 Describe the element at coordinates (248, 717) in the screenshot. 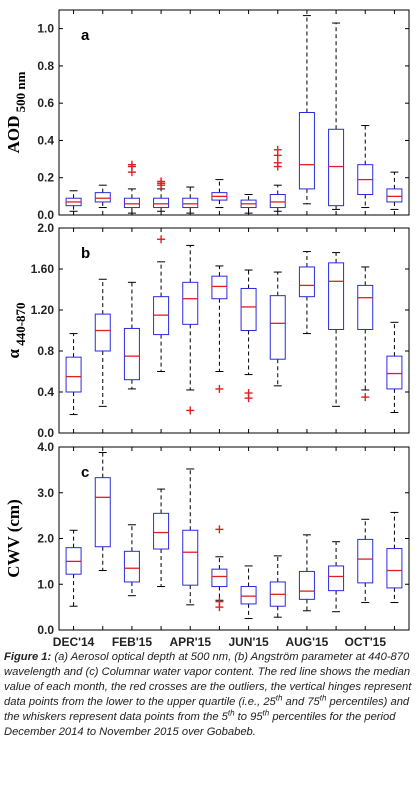

I see `caption-text-4: to 95` at that location.